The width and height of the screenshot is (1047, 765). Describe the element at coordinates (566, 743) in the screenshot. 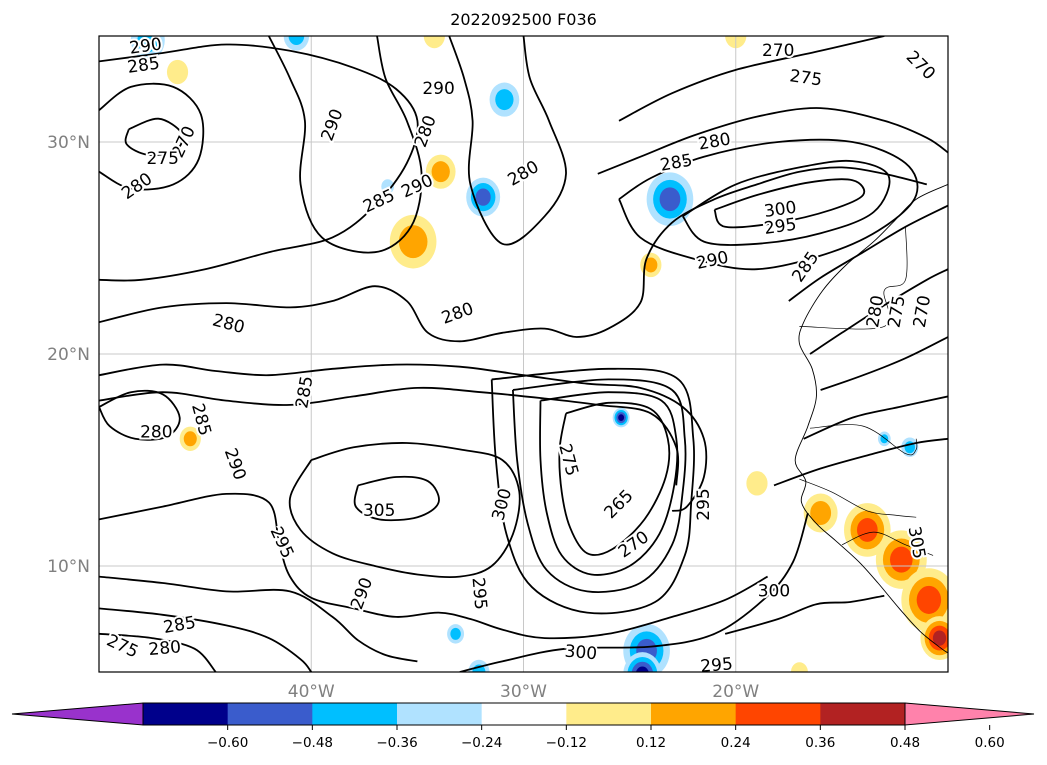

I see `colorbar-tick-label: −0.12` at that location.